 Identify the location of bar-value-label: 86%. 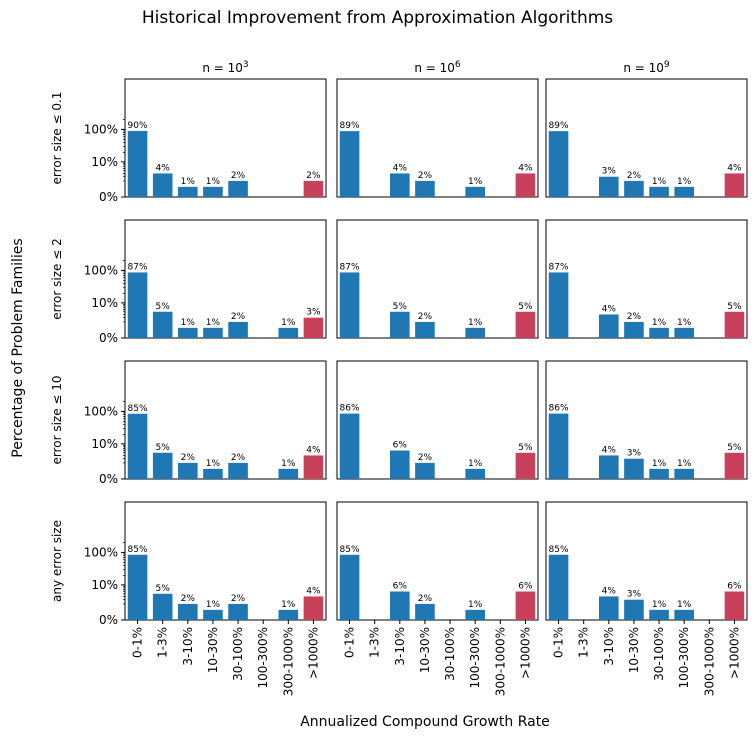
(559, 409).